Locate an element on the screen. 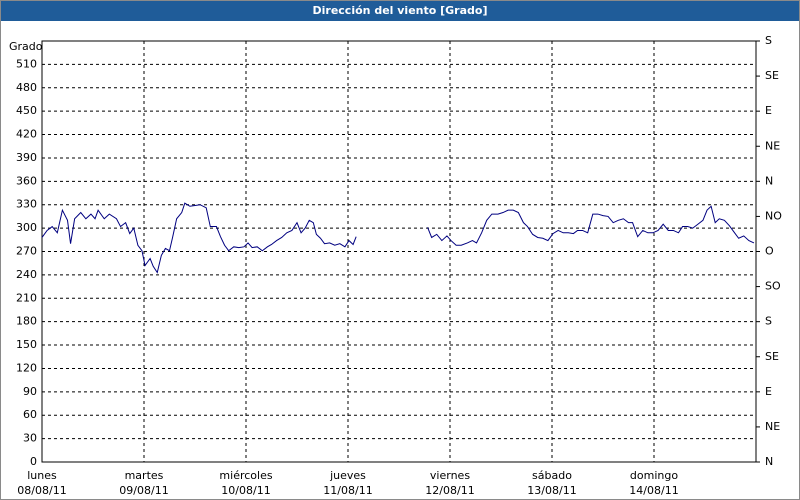  x-tick-label: jueves 11/08/11 is located at coordinates (348, 483).